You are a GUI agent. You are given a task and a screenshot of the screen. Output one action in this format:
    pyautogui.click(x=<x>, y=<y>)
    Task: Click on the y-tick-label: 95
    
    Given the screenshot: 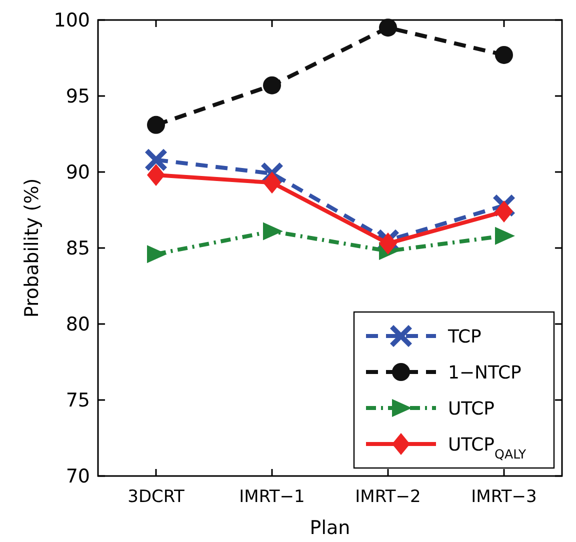 What is the action you would take?
    pyautogui.click(x=78, y=97)
    